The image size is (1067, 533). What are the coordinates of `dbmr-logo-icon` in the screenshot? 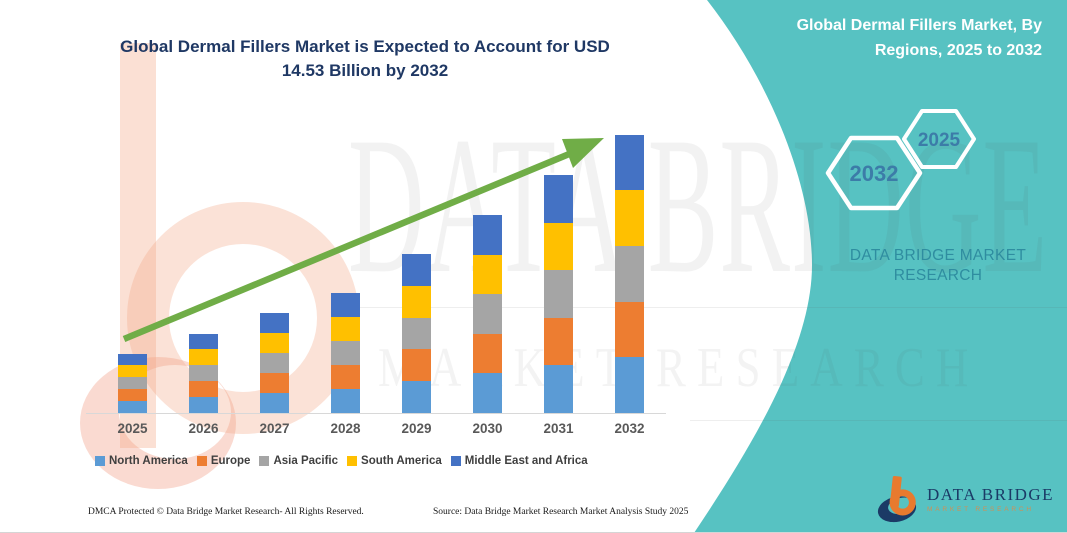 It's located at (897, 499).